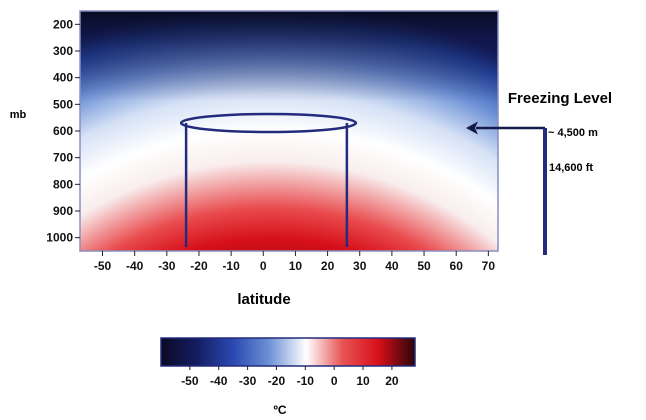  What do you see at coordinates (392, 266) in the screenshot?
I see `x-tick-label: 40` at bounding box center [392, 266].